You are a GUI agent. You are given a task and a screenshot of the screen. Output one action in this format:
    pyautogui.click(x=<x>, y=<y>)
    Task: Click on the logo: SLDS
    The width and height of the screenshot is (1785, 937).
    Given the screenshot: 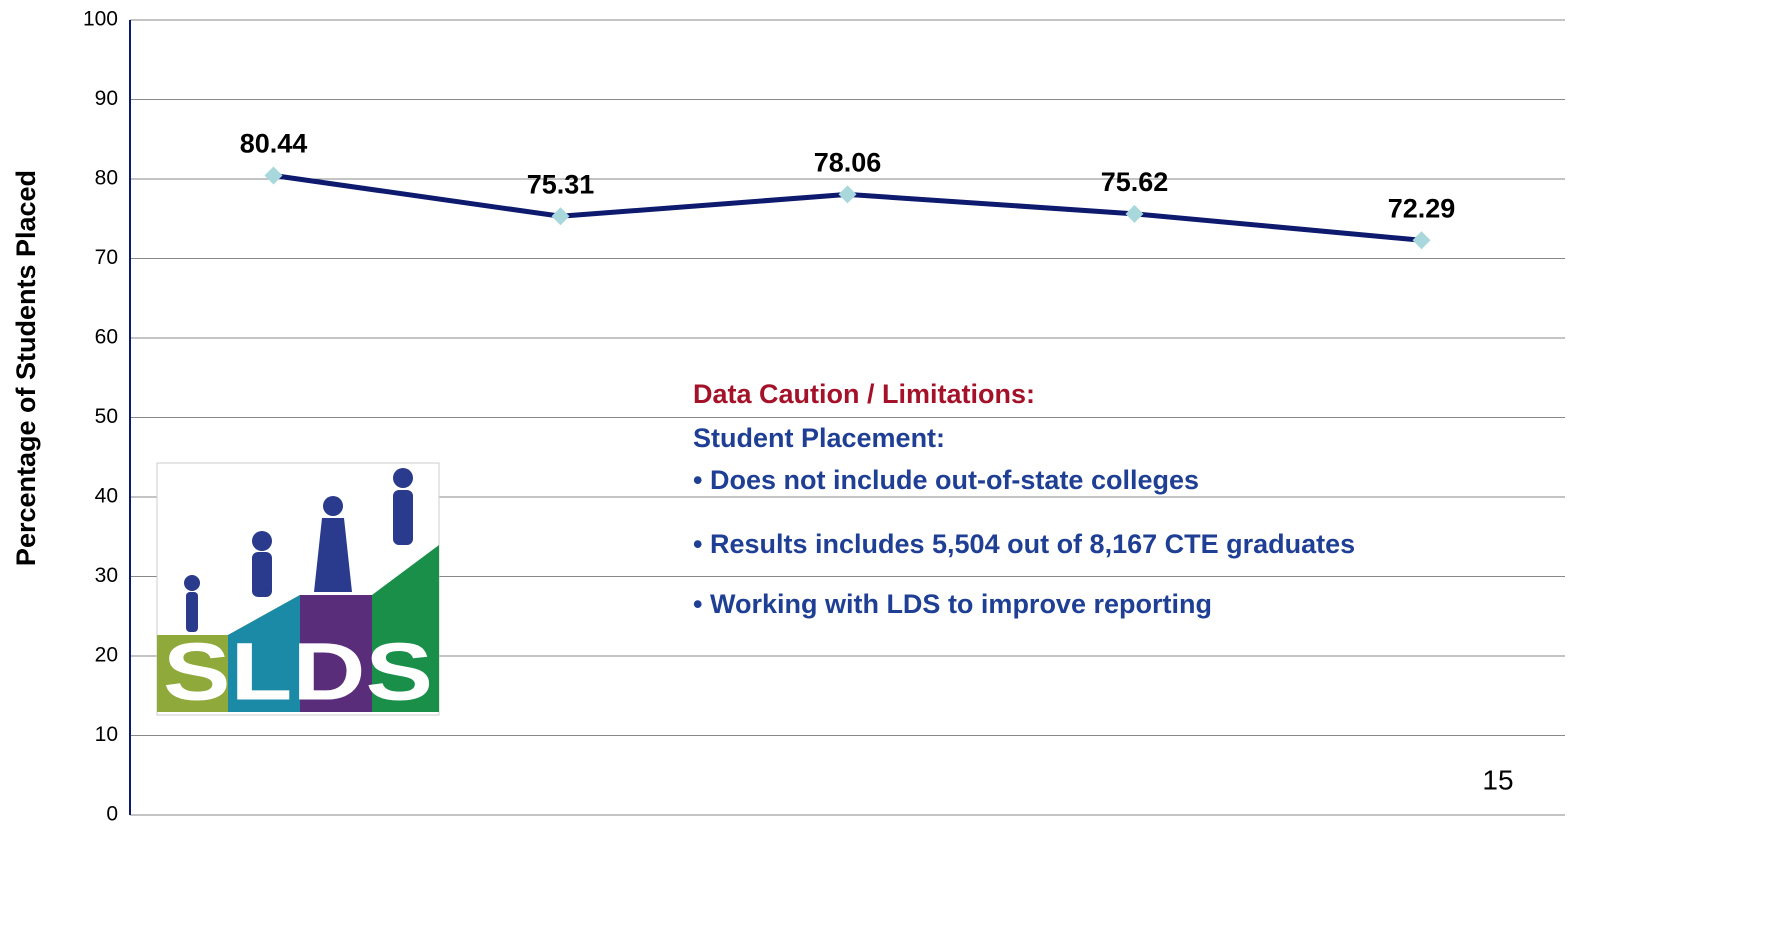 What is the action you would take?
    pyautogui.click(x=298, y=590)
    